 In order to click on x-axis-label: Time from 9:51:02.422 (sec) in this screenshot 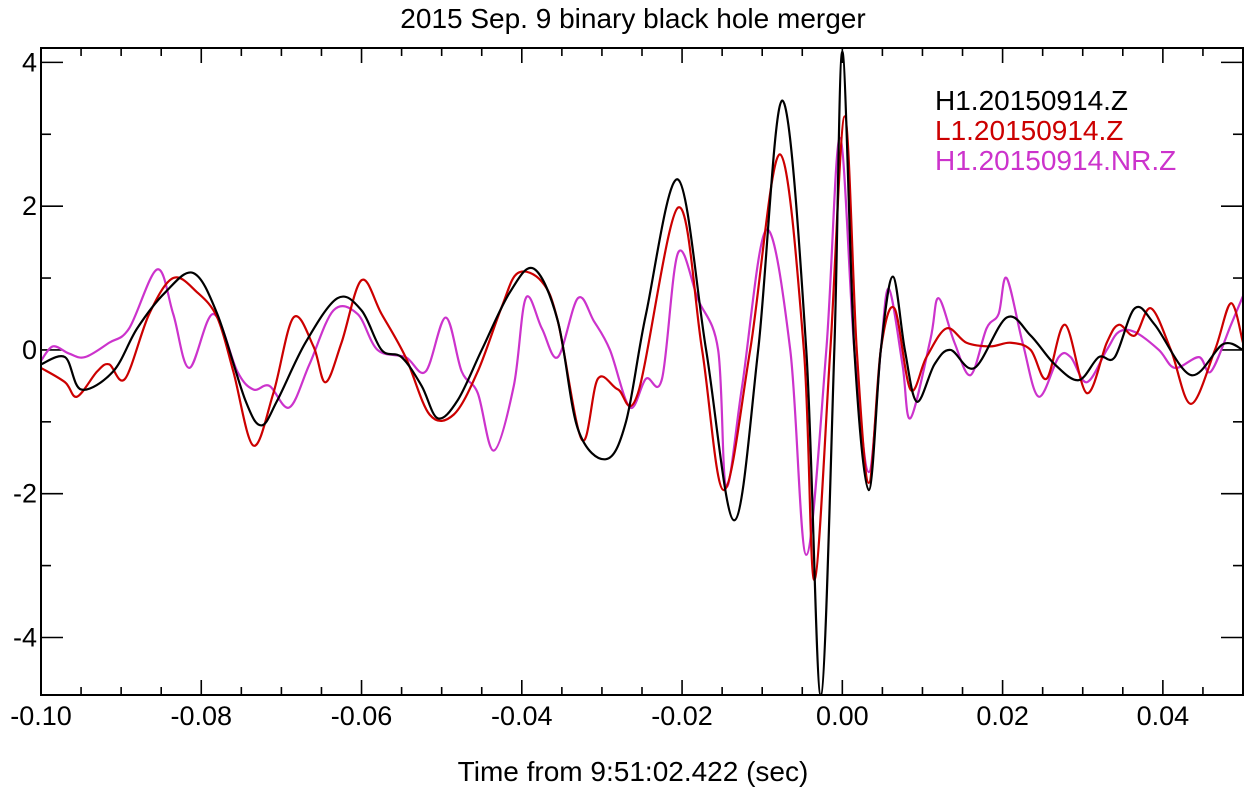, I will do `click(633, 771)`.